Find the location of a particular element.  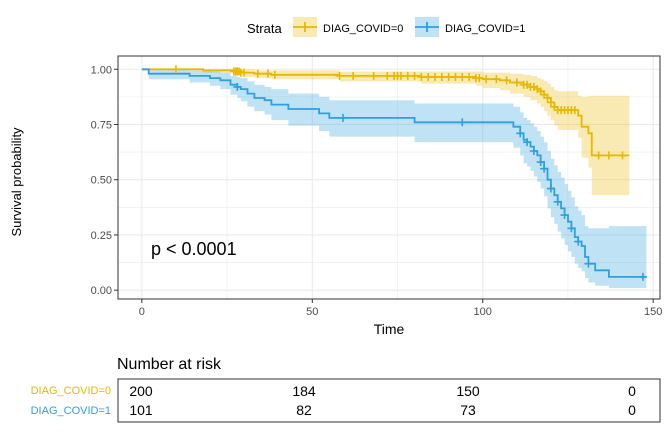

risk-table-values: 200 184 150 0 101 82 73 0 is located at coordinates (382, 400).